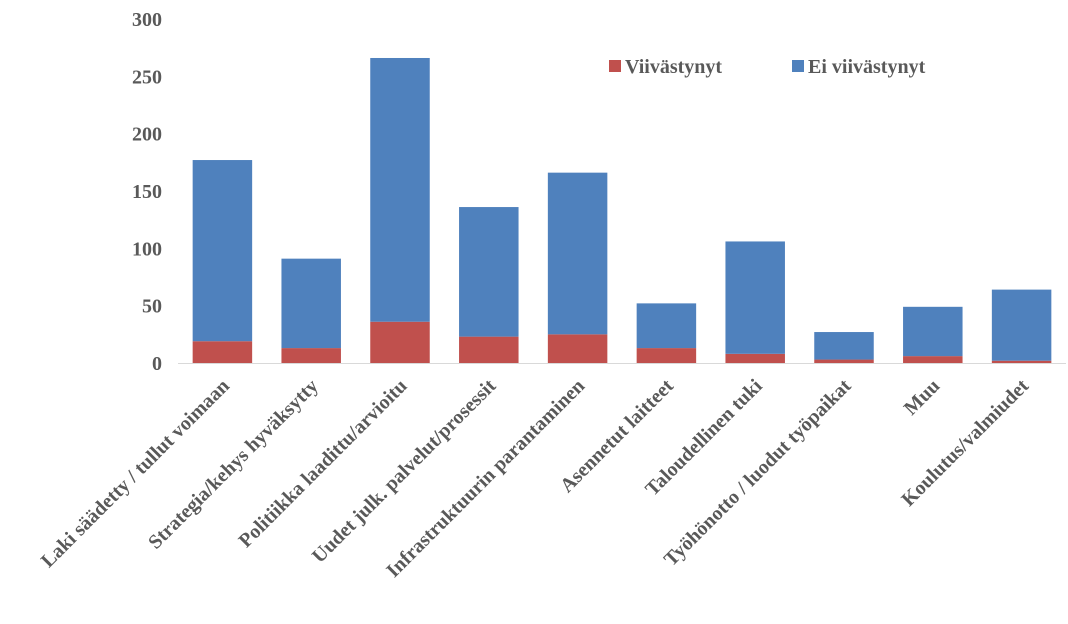 Image resolution: width=1068 pixels, height=624 pixels. Describe the element at coordinates (157, 364) in the screenshot. I see `y-tick-label: 0` at that location.